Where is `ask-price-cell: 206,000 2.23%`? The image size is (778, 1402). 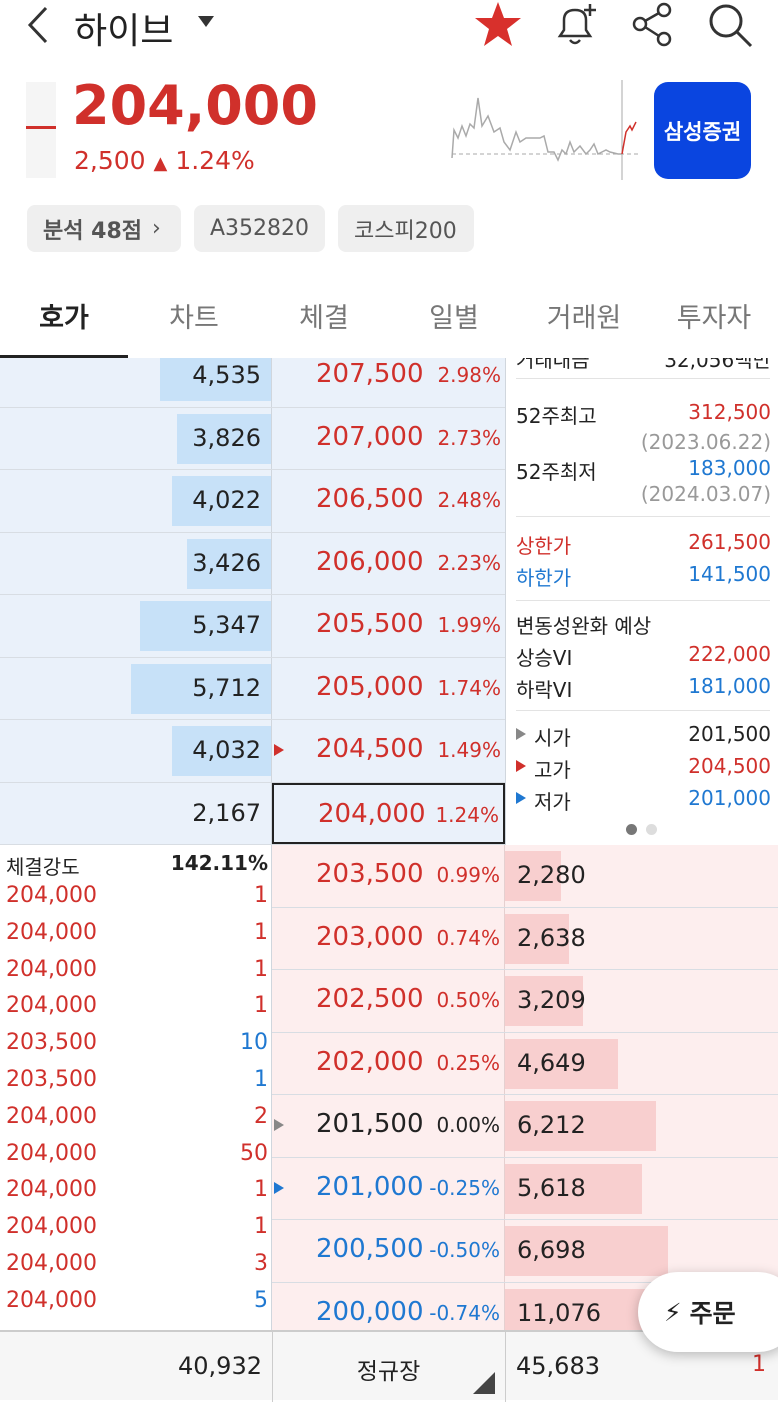 ask-price-cell: 206,000 2.23% is located at coordinates (388, 563).